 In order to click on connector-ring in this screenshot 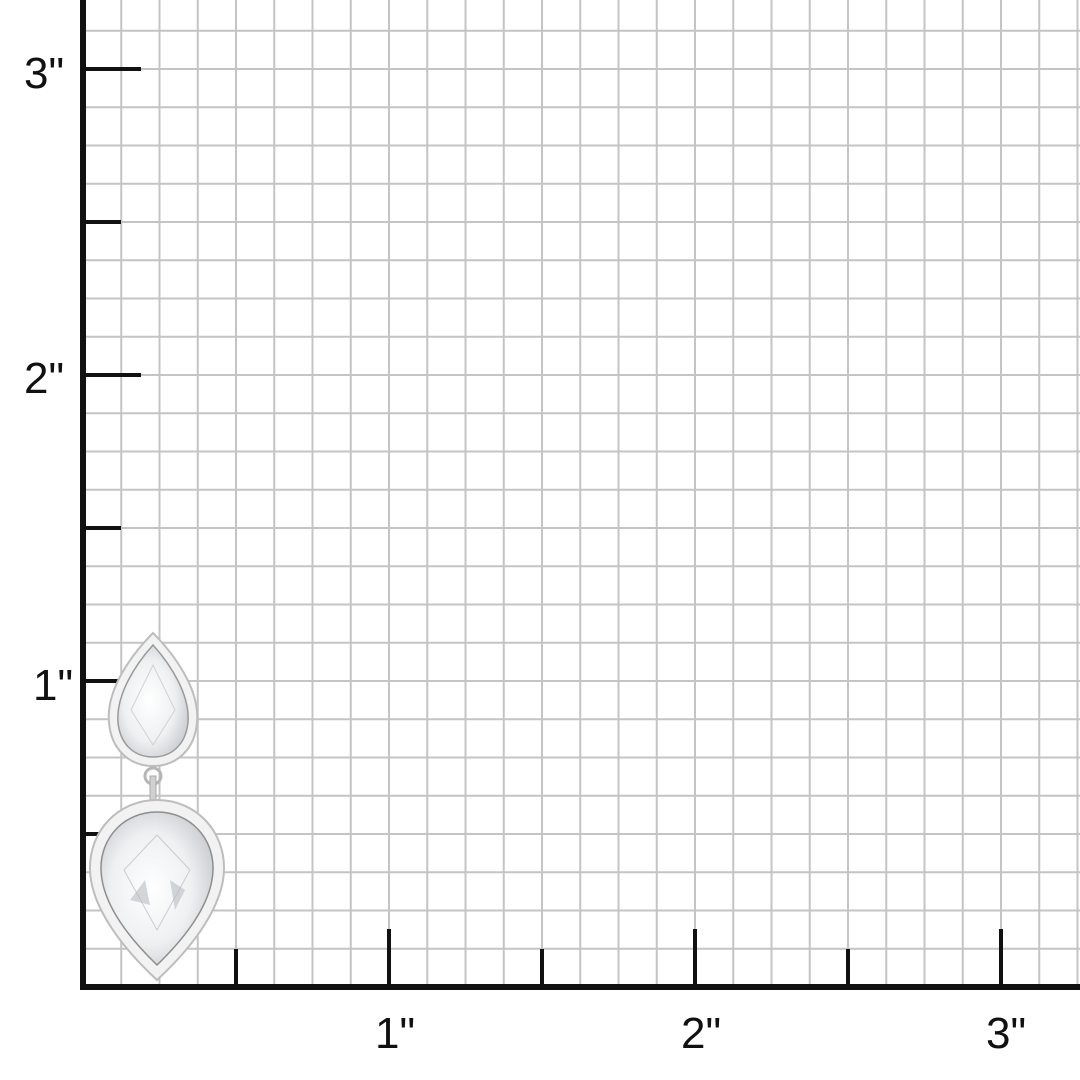, I will do `click(153, 784)`.